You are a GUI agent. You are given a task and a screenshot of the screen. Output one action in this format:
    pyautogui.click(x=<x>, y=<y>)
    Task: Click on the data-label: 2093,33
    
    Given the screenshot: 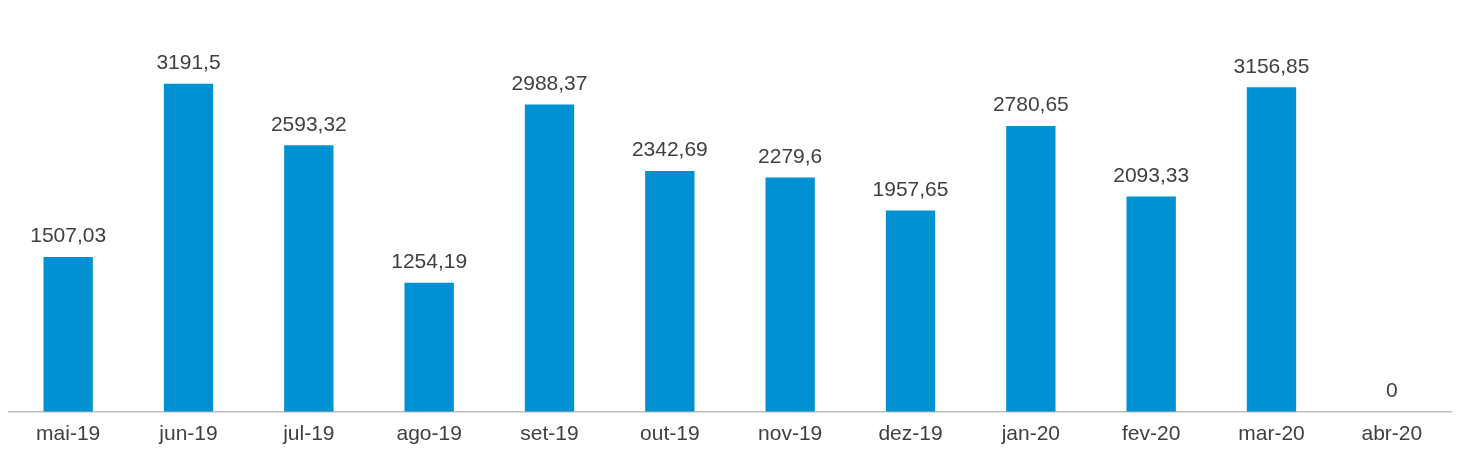 What is the action you would take?
    pyautogui.click(x=1151, y=174)
    